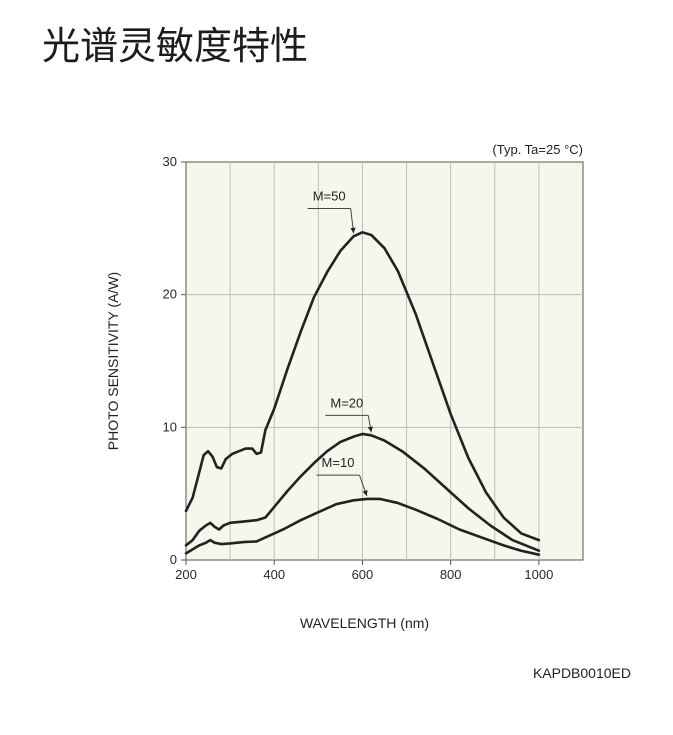 Image resolution: width=673 pixels, height=735 pixels. Describe the element at coordinates (451, 574) in the screenshot. I see `x-tick-label: 800` at that location.